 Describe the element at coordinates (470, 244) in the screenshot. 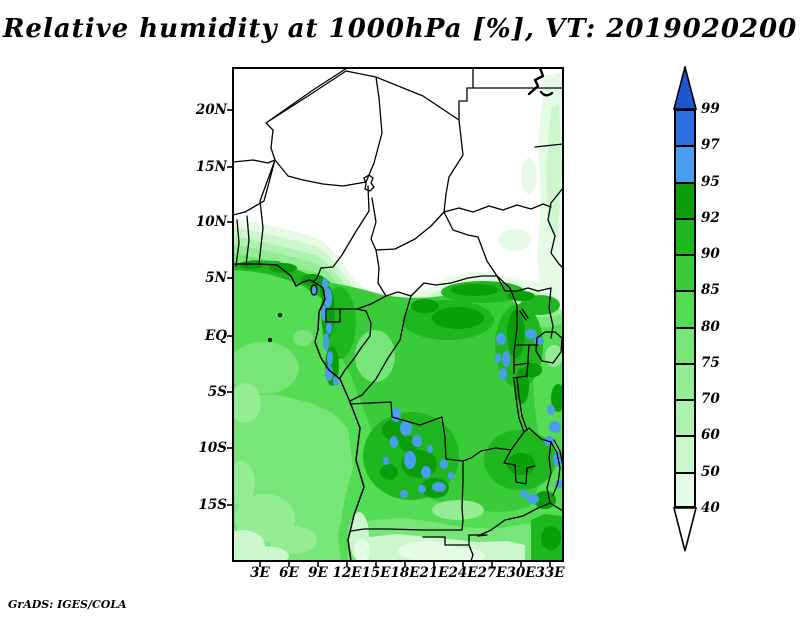

I see `border-car-sudan-drc` at that location.